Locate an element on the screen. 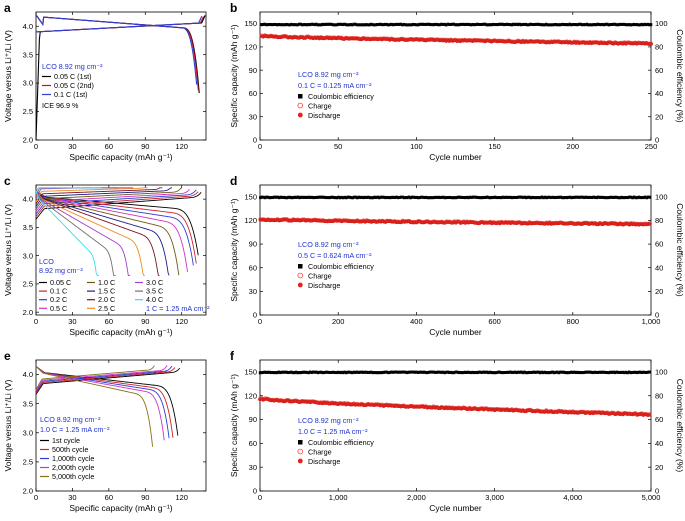 This screenshot has height=521, width=685. discharge-point is located at coordinates (651, 44).